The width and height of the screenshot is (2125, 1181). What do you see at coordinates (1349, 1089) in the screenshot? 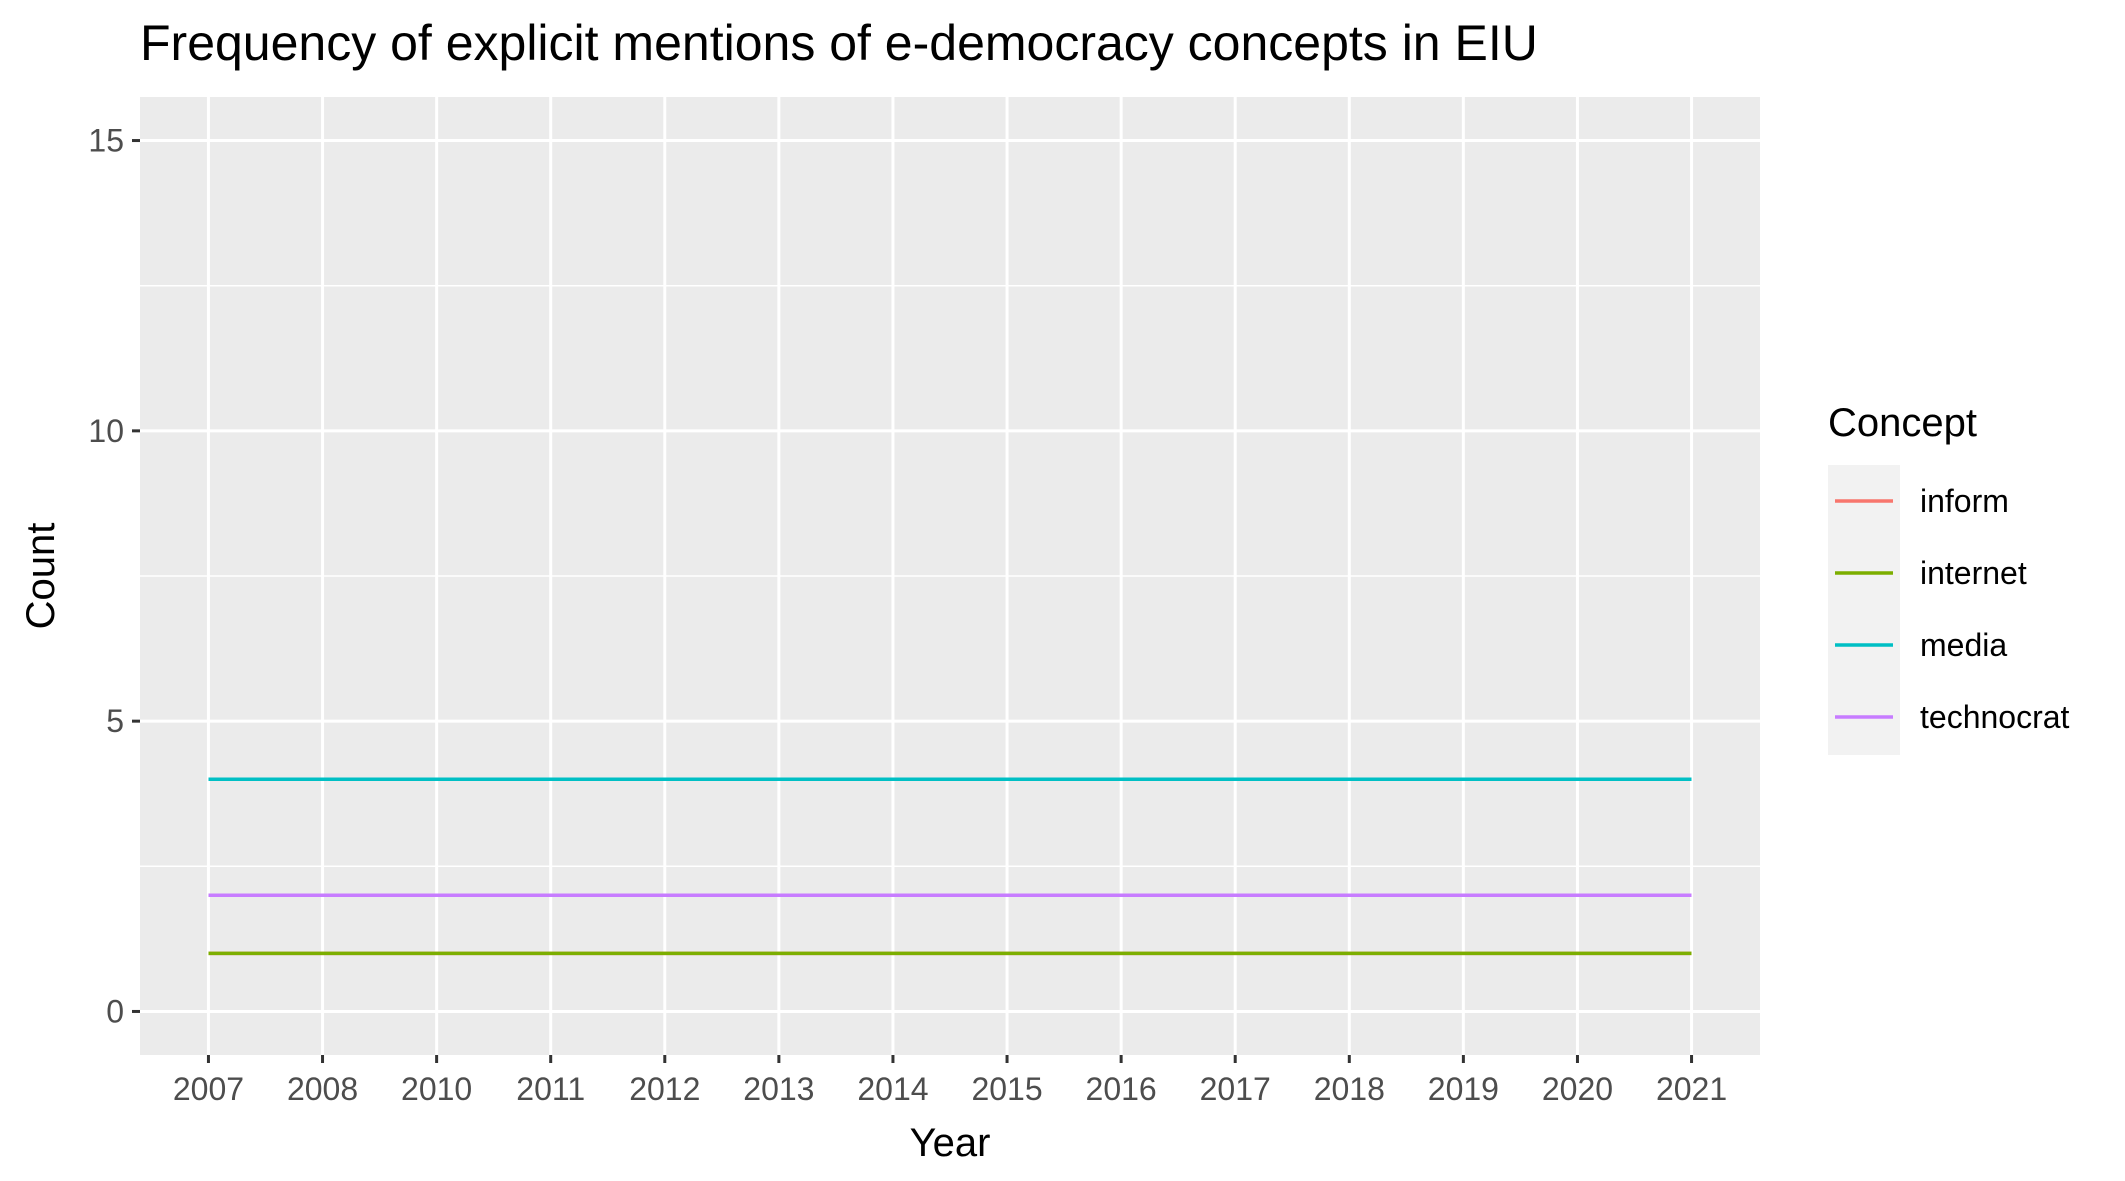
I see `x-tick-label: 2018` at bounding box center [1349, 1089].